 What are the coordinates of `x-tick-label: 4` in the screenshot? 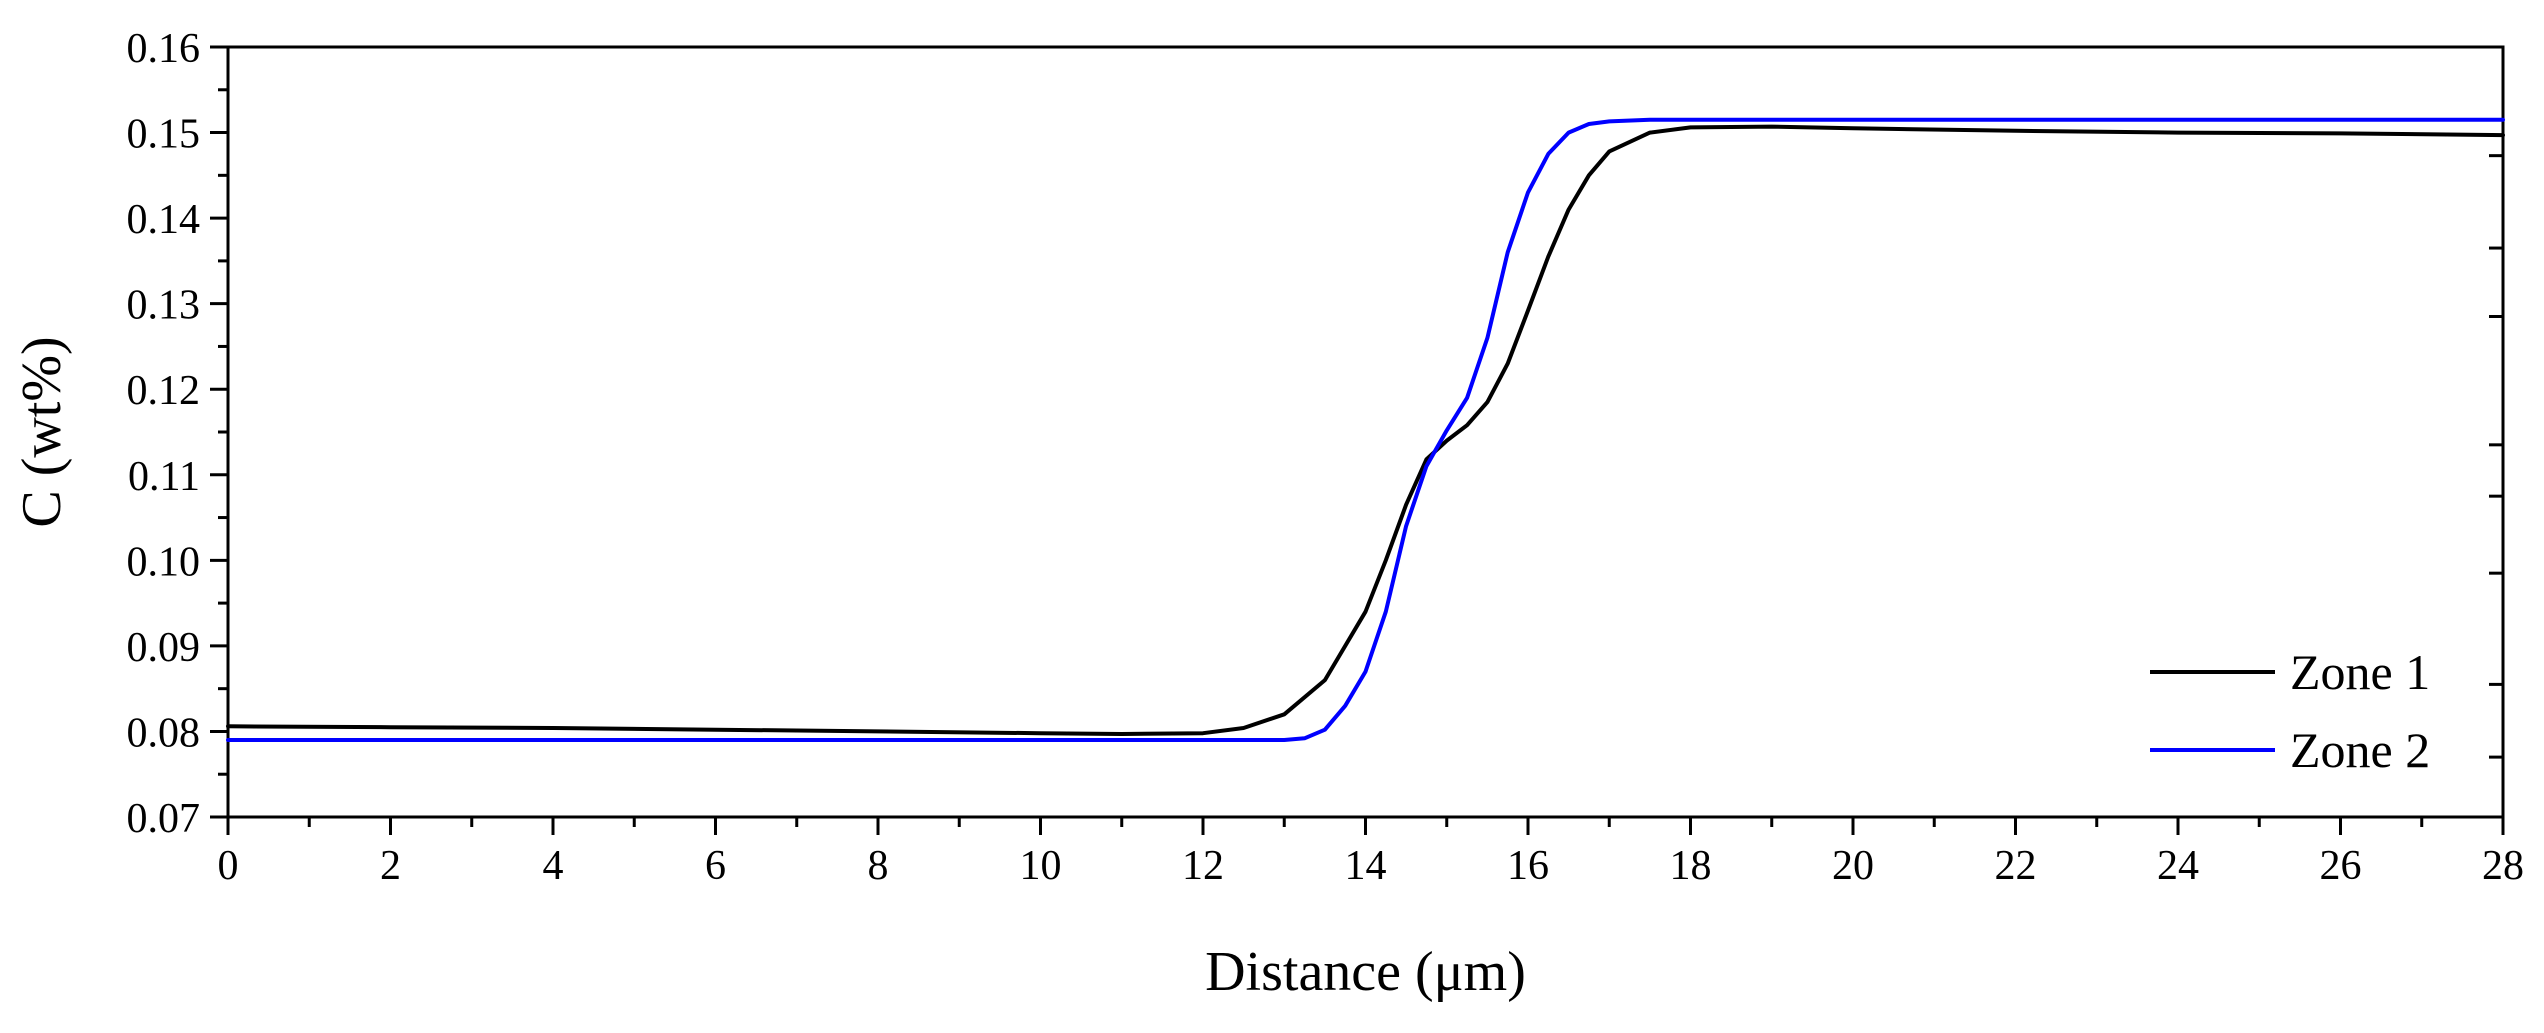 It's located at (553, 866).